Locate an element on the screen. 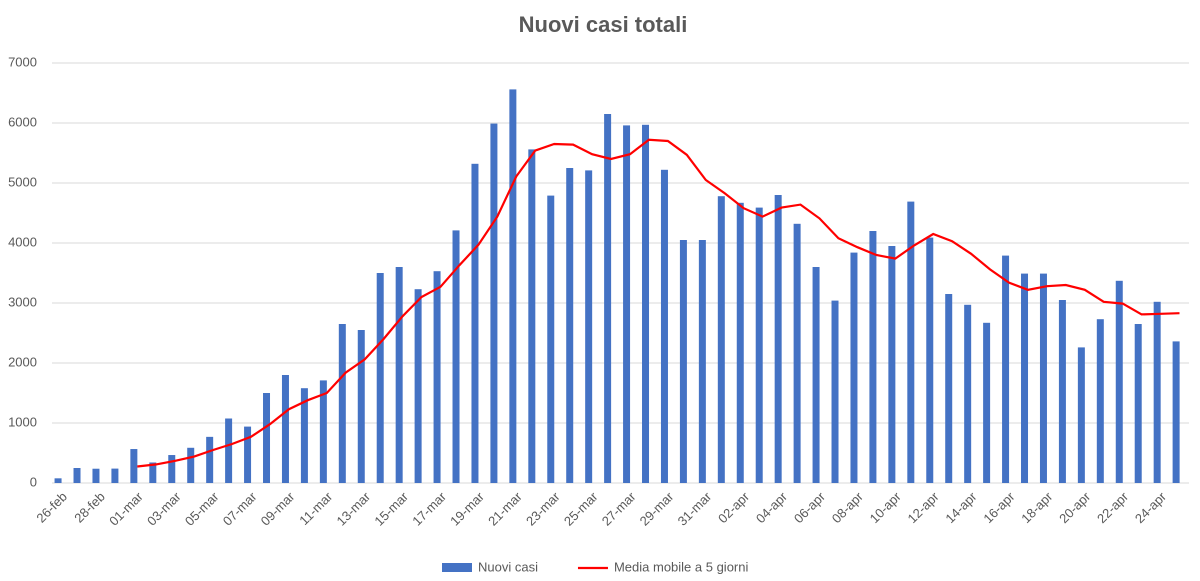 This screenshot has width=1200, height=581. x-tick-label: 12-apr is located at coordinates (924, 507).